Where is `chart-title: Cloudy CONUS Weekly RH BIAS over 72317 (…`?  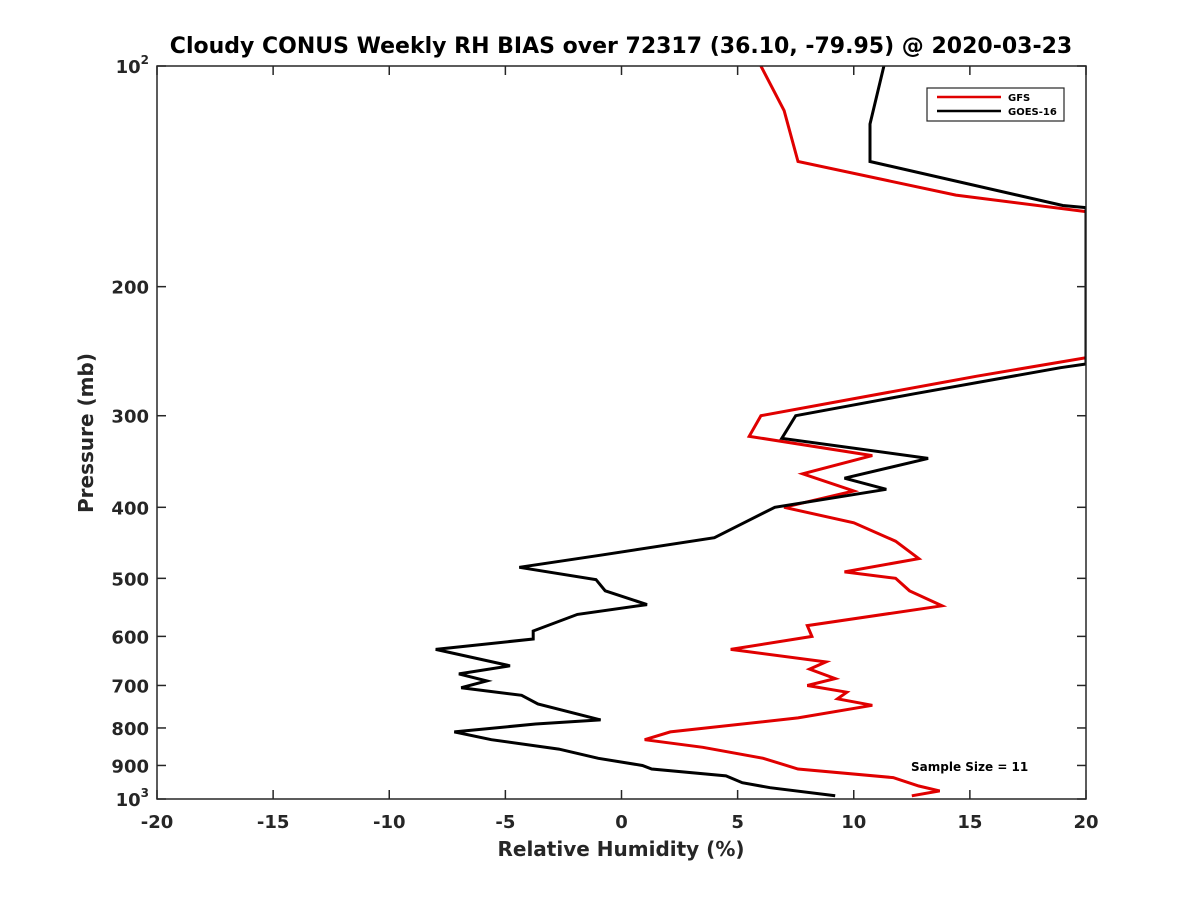
chart-title: Cloudy CONUS Weekly RH BIAS over 72317 (… is located at coordinates (621, 46).